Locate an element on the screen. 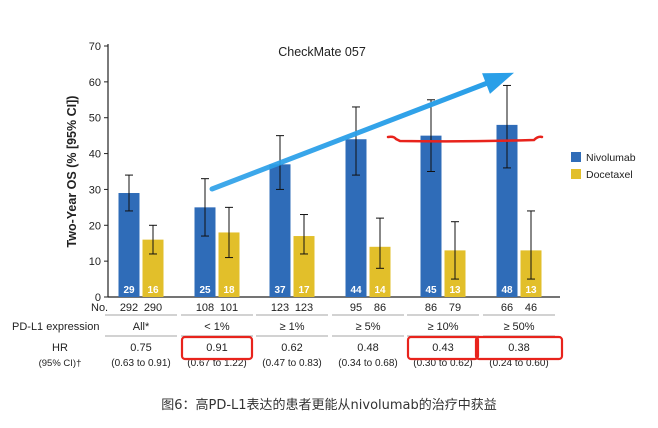 This screenshot has height=428, width=658. hr-value: 0.75 is located at coordinates (140, 348).